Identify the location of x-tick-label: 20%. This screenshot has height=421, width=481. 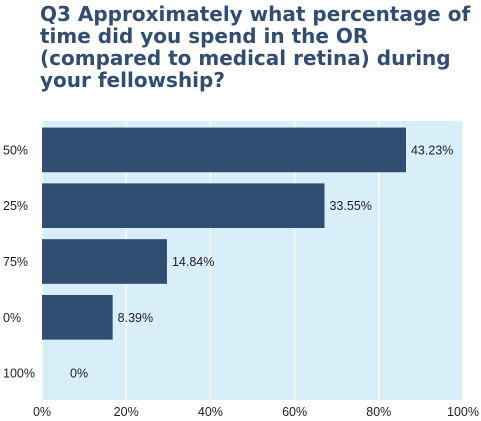
(126, 412).